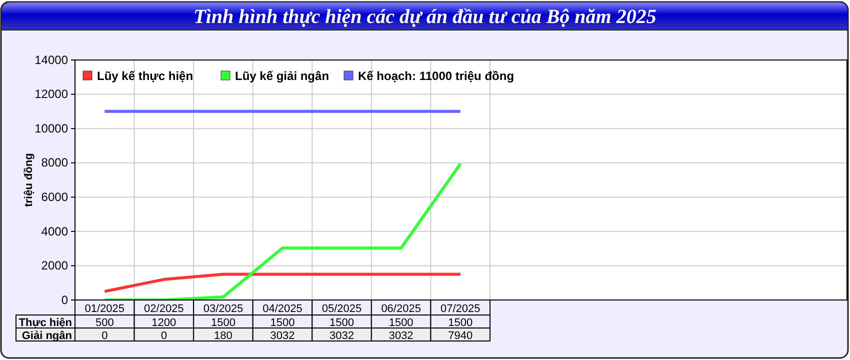 The image size is (850, 360). Describe the element at coordinates (342, 309) in the screenshot. I see `x-tick-label: 05/2025` at that location.